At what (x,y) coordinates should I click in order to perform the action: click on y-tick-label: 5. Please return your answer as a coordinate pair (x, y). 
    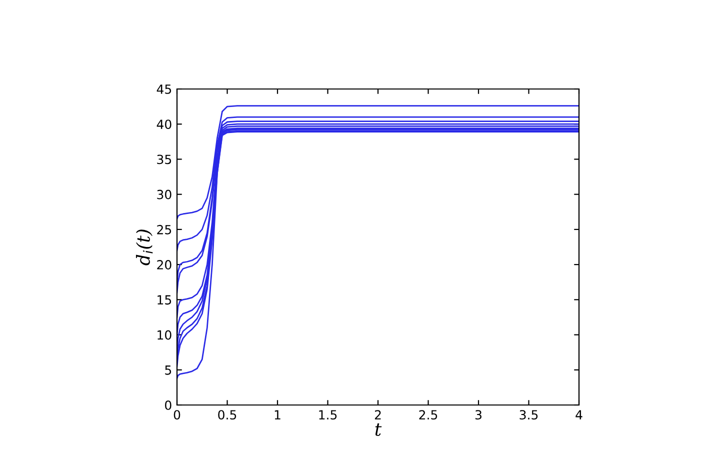
    Looking at the image, I should click on (168, 370).